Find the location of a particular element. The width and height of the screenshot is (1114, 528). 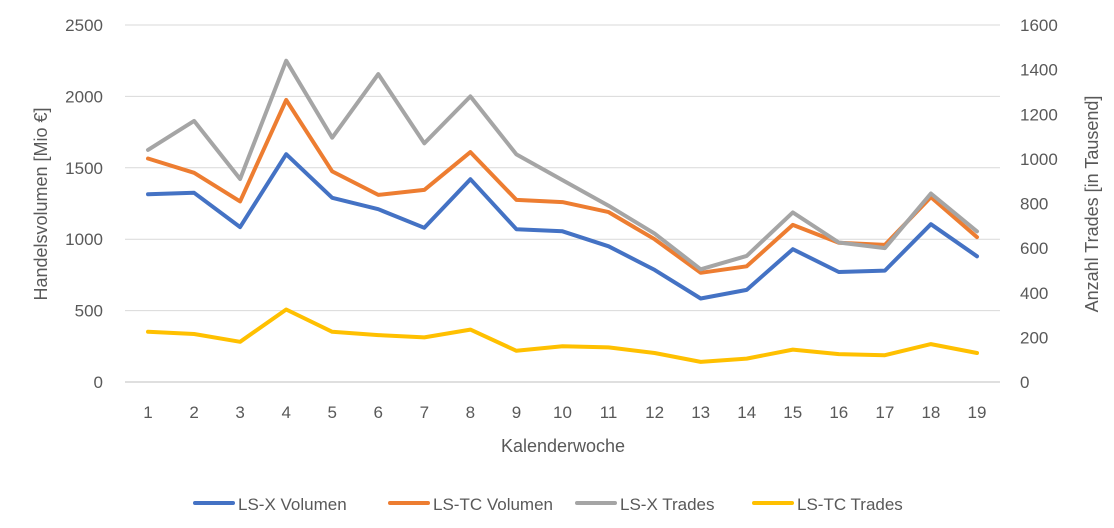

y2-tick-label: 800 is located at coordinates (1034, 204).